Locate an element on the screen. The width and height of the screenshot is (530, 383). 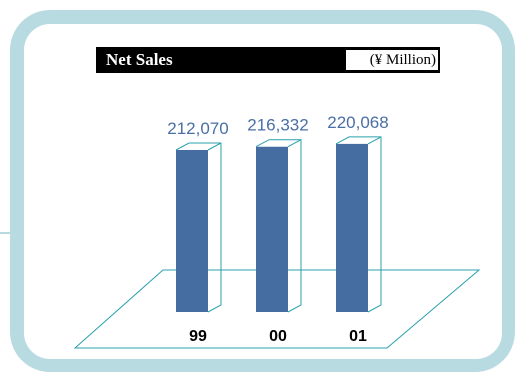
value-label: 216,332 is located at coordinates (277, 125).